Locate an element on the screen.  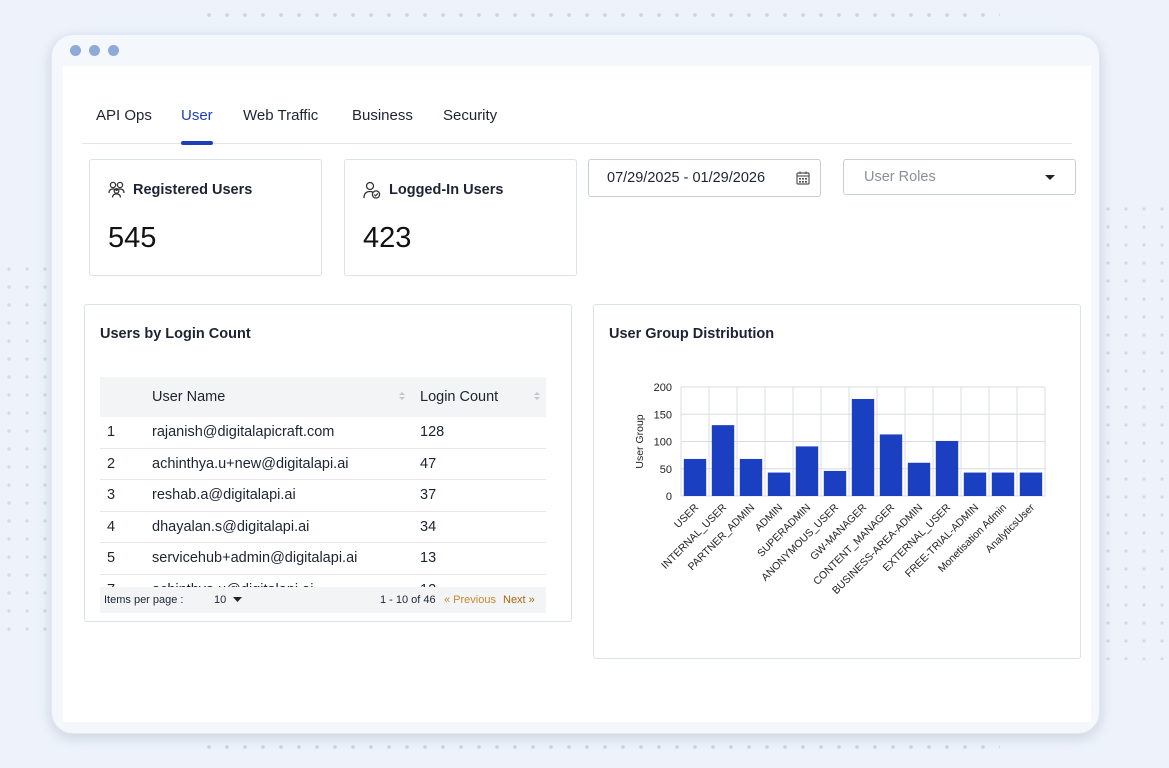
y-axis-label: User Group is located at coordinates (640, 441).